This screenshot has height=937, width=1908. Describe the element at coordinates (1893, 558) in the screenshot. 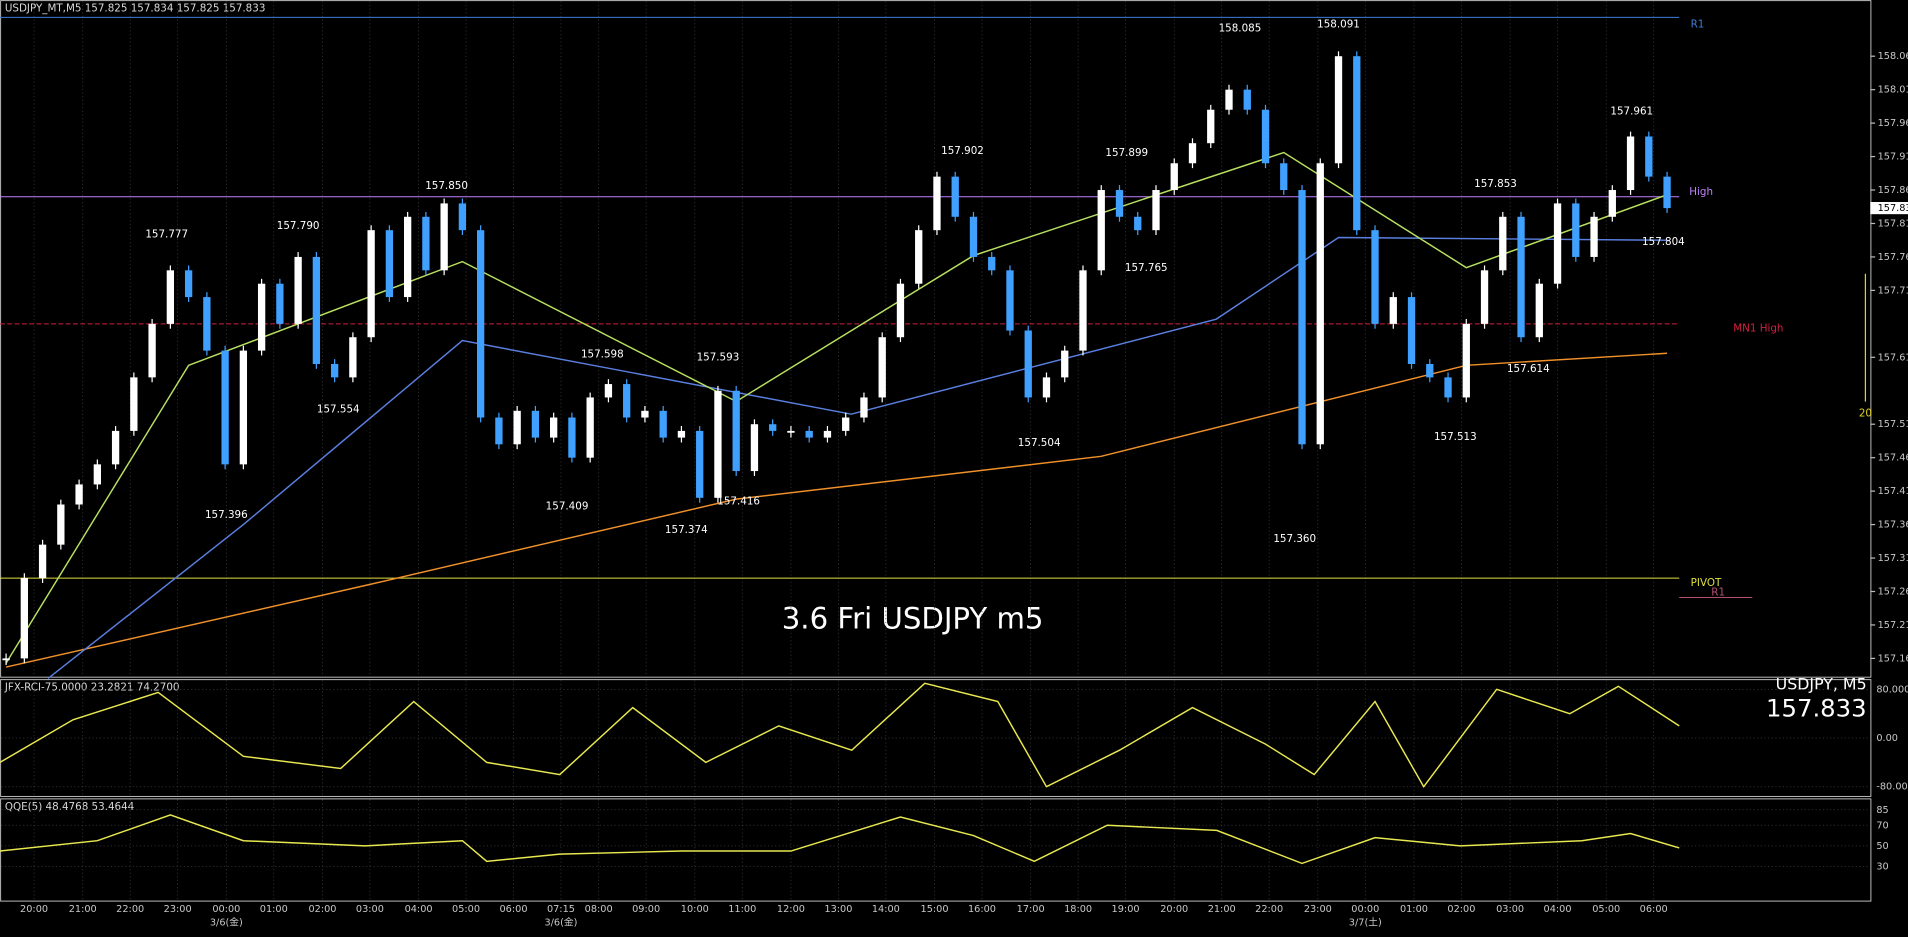

I see `y-tick-label: 157.310` at that location.